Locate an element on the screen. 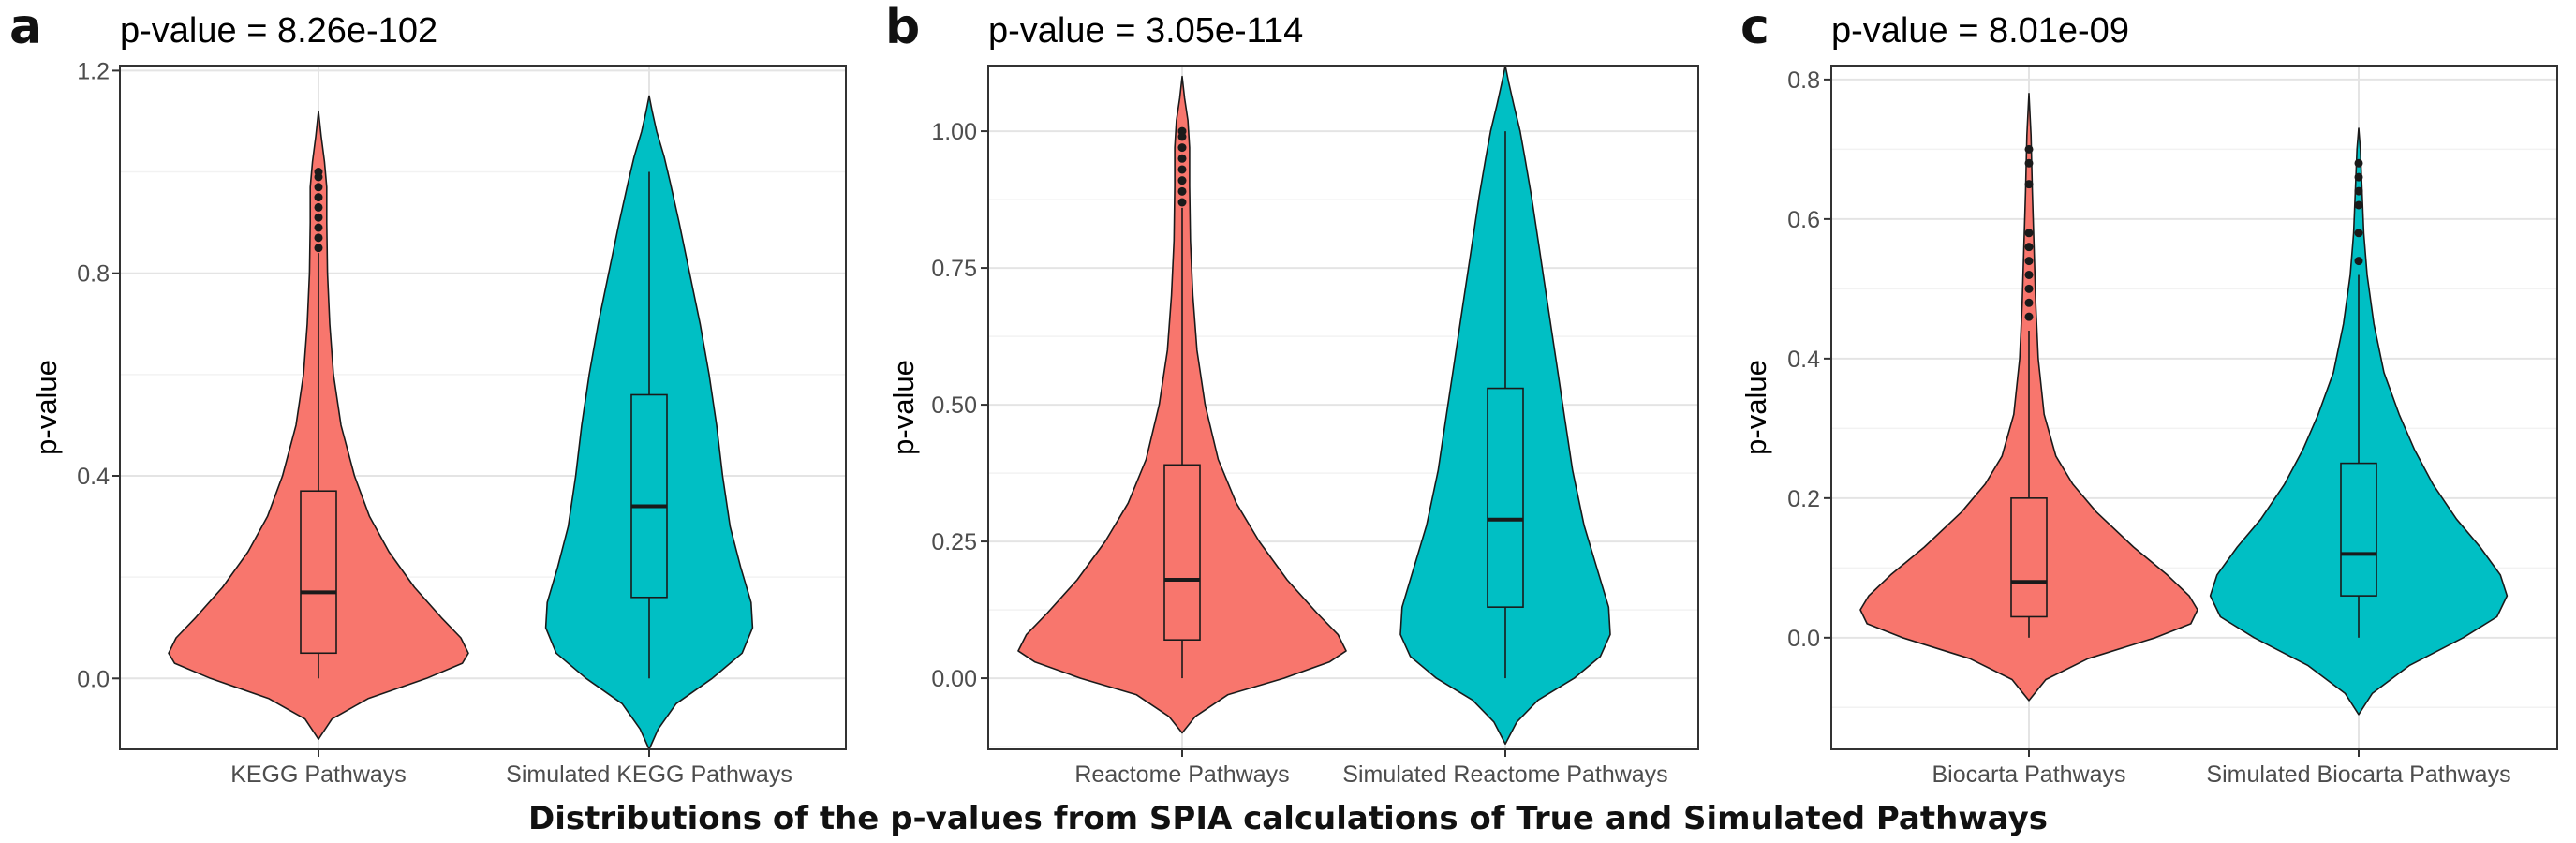 The height and width of the screenshot is (843, 2576). x-tick-label: Biocarta Pathways is located at coordinates (2029, 775).